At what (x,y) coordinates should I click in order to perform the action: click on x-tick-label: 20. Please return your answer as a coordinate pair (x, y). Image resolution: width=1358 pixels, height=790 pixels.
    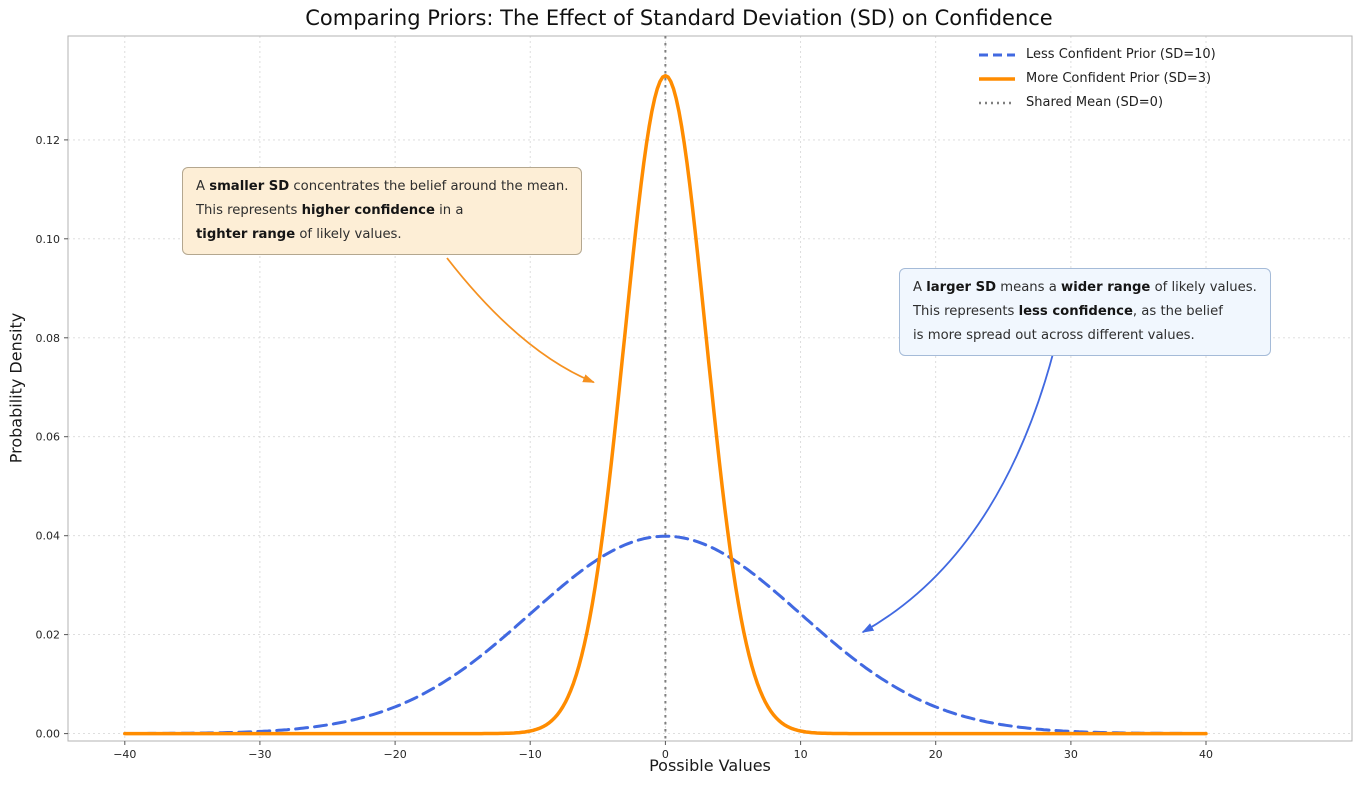
    Looking at the image, I should click on (936, 754).